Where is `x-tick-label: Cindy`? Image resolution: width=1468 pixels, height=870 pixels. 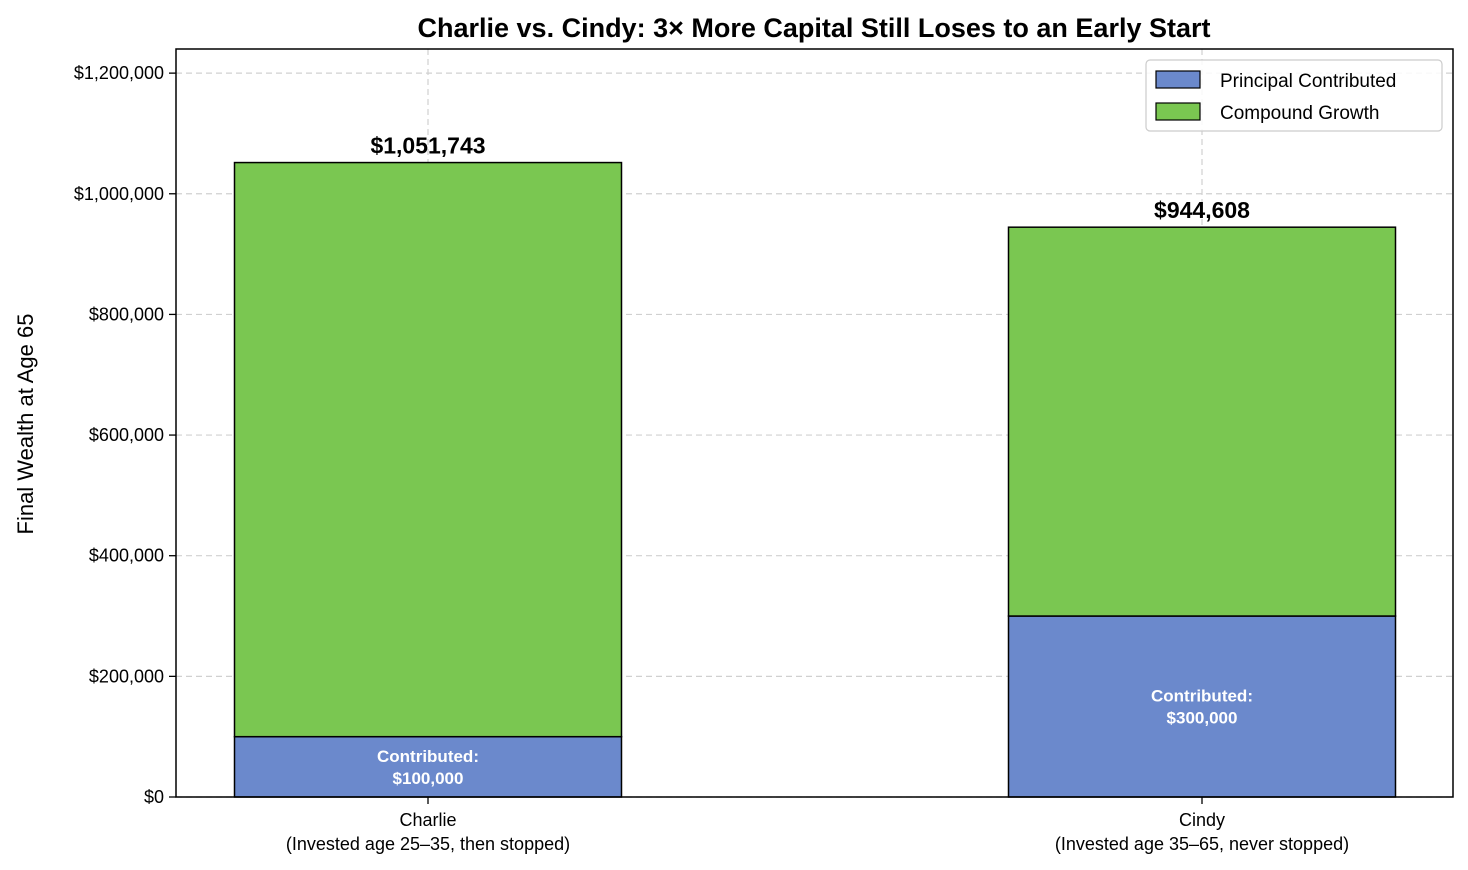
x-tick-label: Cindy is located at coordinates (1202, 820).